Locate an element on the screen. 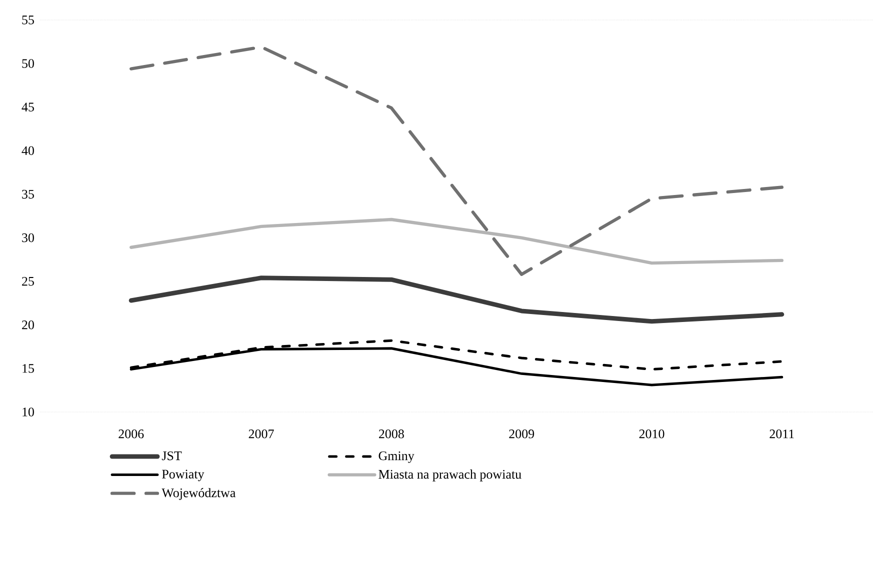 The image size is (873, 562). legend-label: Miasta na prawach powiatu is located at coordinates (450, 476).